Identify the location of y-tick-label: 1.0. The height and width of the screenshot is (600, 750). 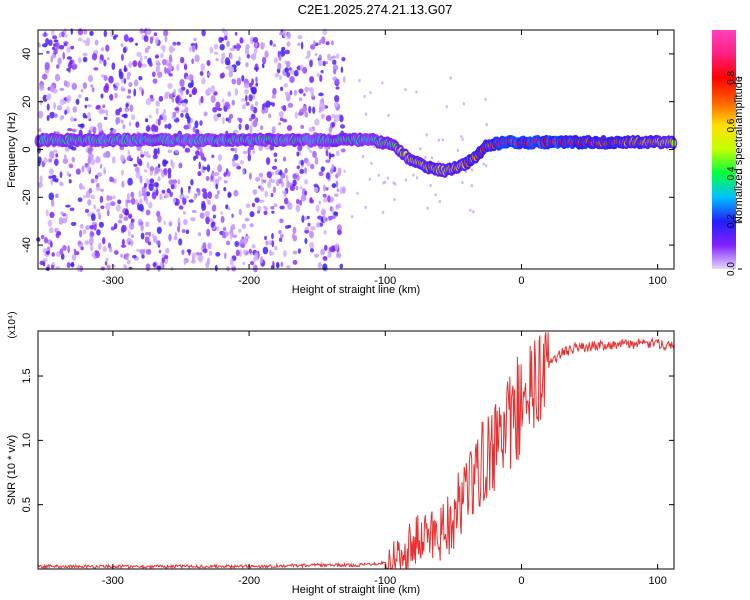
(27, 440).